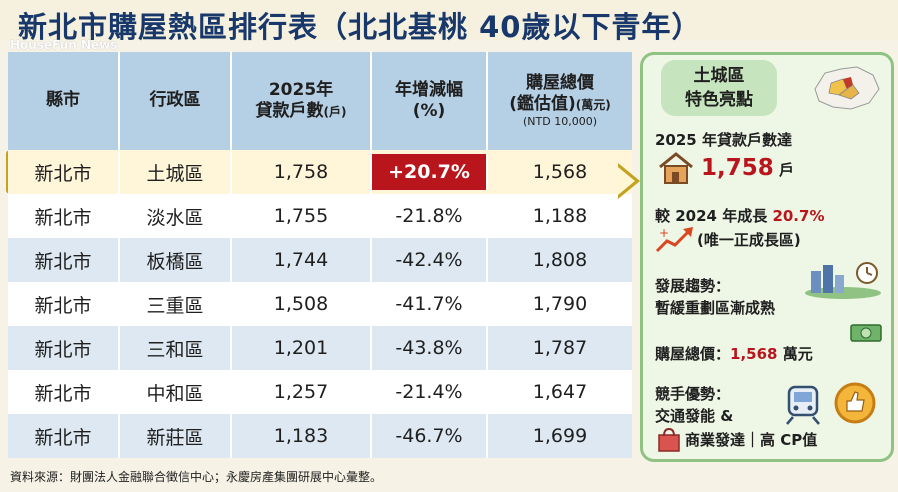  What do you see at coordinates (176, 260) in the screenshot?
I see `cell-district: 板橋區` at bounding box center [176, 260].